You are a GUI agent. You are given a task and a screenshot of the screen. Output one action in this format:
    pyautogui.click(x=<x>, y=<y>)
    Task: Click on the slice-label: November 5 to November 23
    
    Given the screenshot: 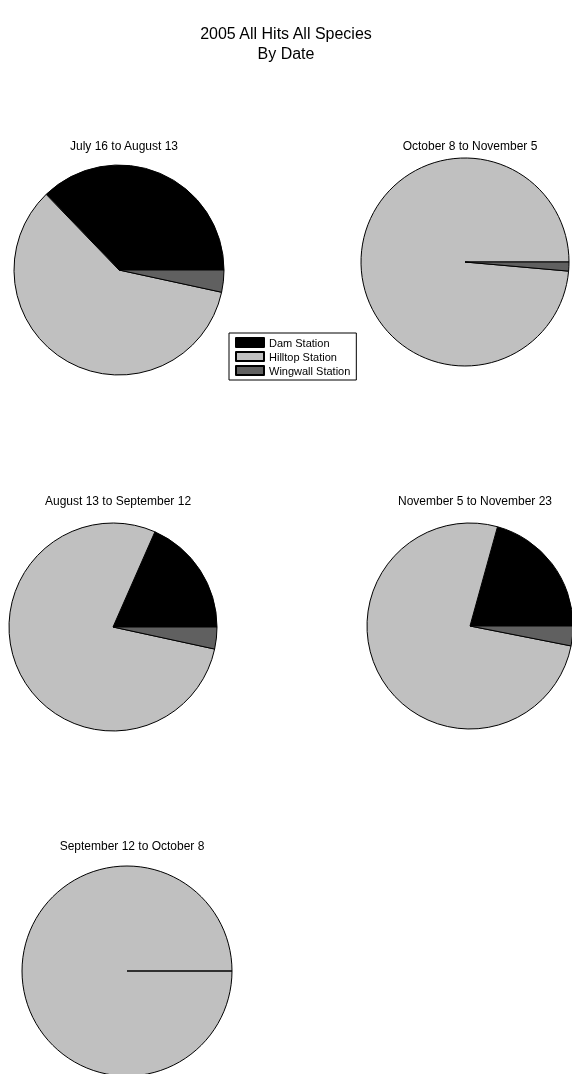 What is the action you would take?
    pyautogui.click(x=475, y=501)
    